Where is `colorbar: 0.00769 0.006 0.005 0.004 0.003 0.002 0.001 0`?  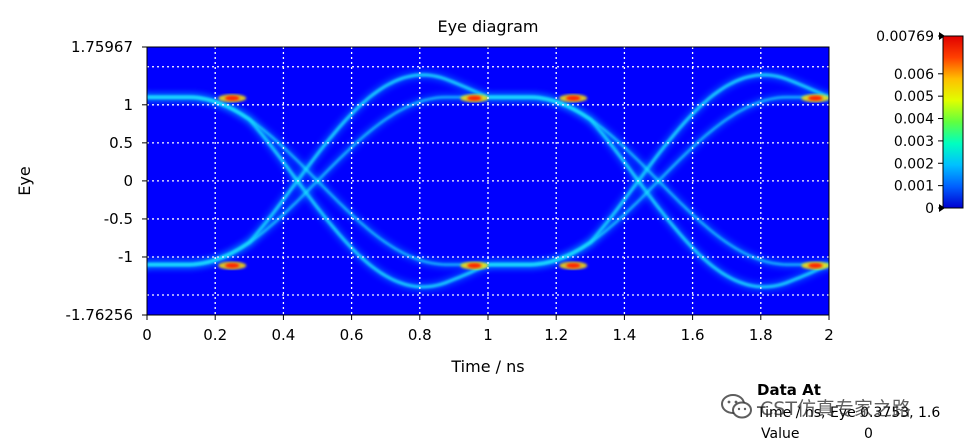 colorbar: 0.00769 0.006 0.005 0.004 0.003 0.002 0.001 0 is located at coordinates (920, 123).